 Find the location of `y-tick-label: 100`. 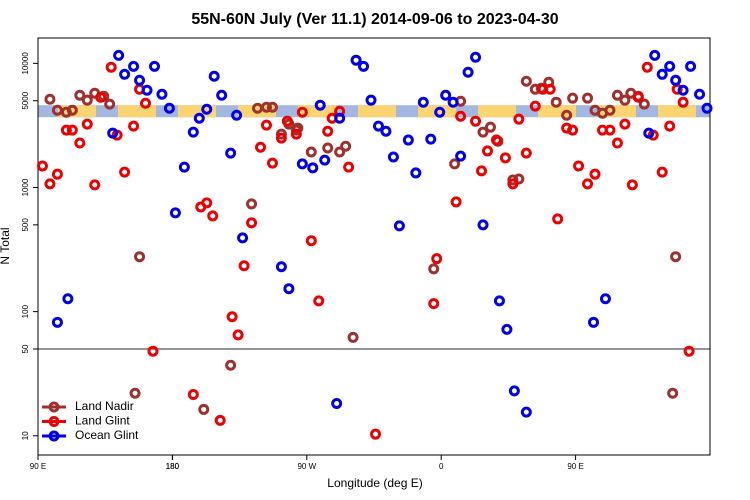

y-tick-label: 100 is located at coordinates (25, 311).